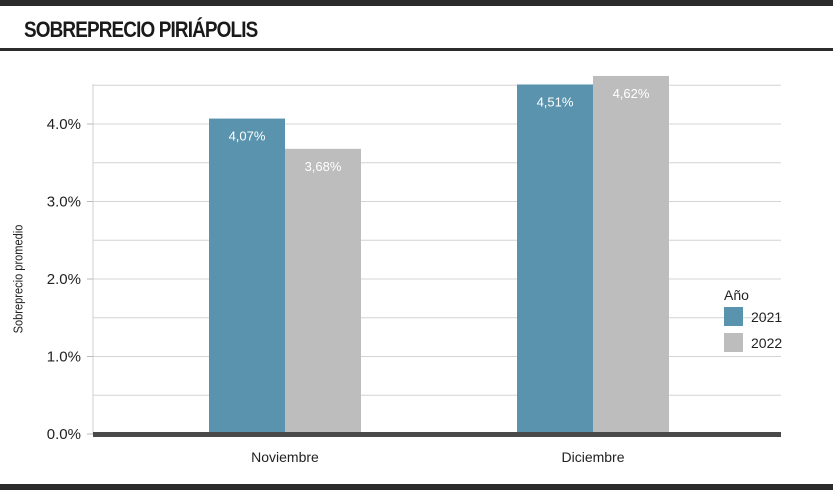 The image size is (833, 490). I want to click on x-category-label: Noviembre, so click(285, 457).